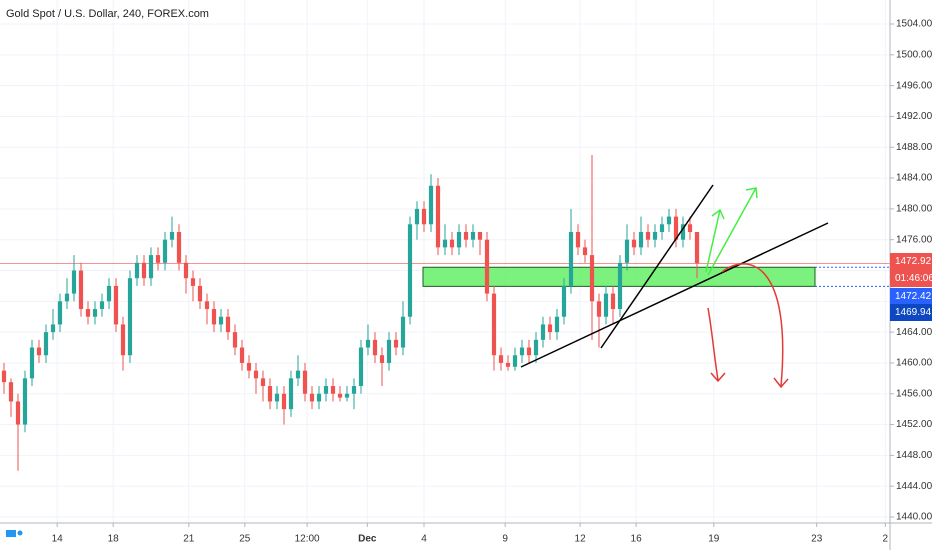 This screenshot has height=550, width=932. I want to click on logo-mark, so click(20, 533).